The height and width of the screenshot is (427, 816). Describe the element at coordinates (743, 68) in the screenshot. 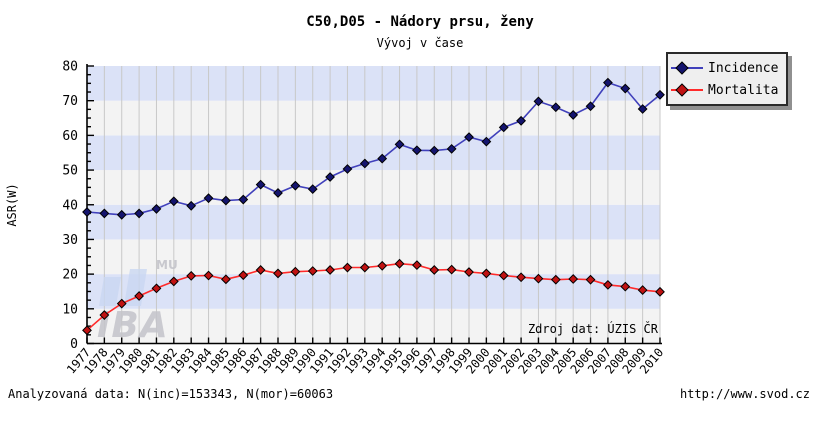

I see `legend-label-incidence: Incidence` at that location.